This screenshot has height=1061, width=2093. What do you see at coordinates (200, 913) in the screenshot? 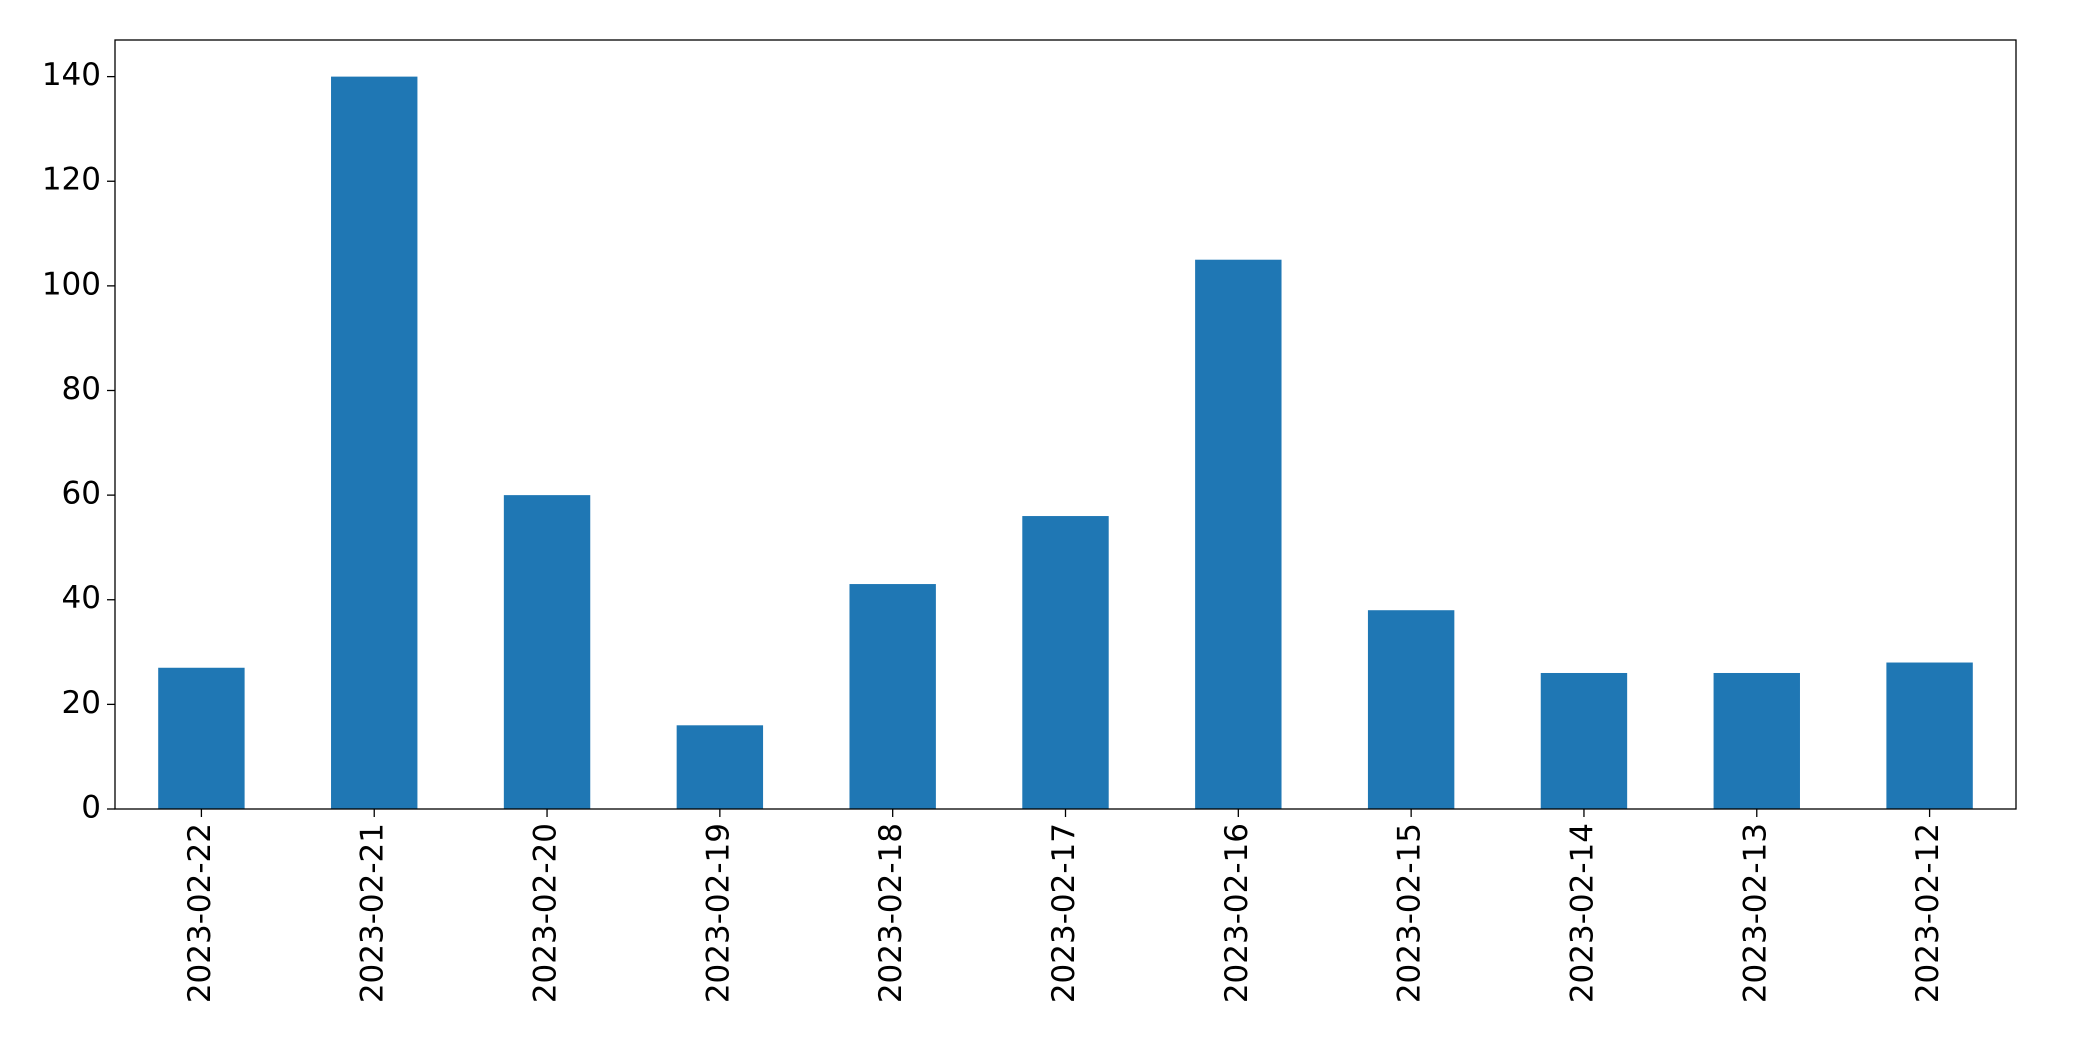
I see `x-tick-label: 2023-02-22` at bounding box center [200, 913].